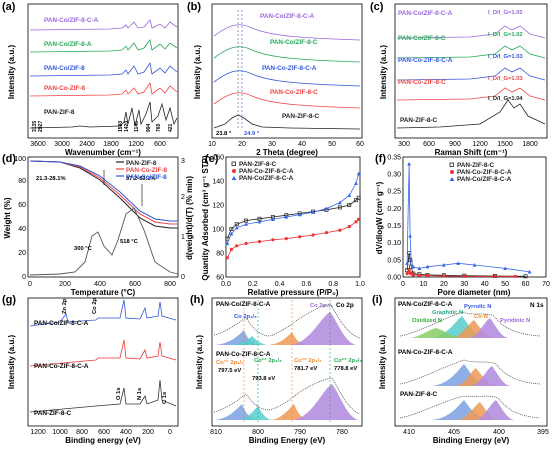  What do you see at coordinates (300, 432) in the screenshot?
I see `x-tick-label: 790` at bounding box center [300, 432].